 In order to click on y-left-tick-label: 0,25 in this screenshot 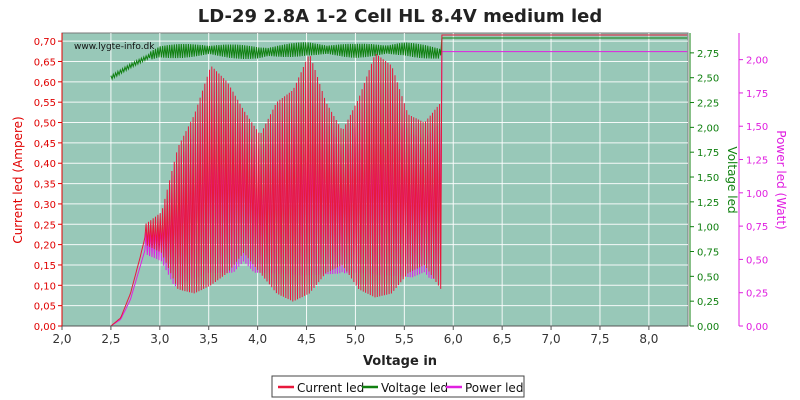, I will do `click(45, 225)`.